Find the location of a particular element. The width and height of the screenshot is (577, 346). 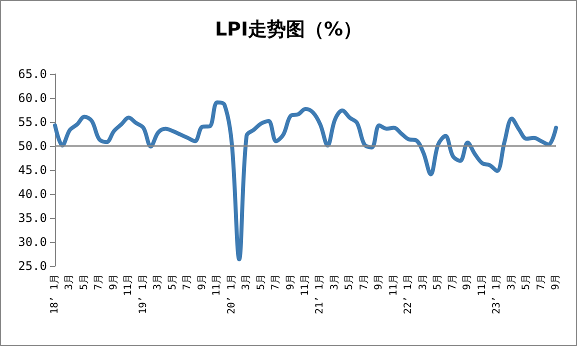

y-tick-label: 50.0 is located at coordinates (32, 146).